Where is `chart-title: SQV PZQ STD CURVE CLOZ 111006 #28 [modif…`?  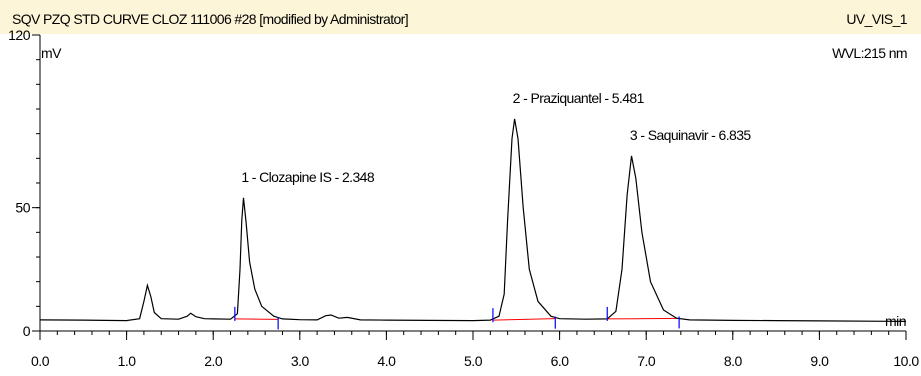 chart-title: SQV PZQ STD CURVE CLOZ 111006 #28 [modif… is located at coordinates (210, 19).